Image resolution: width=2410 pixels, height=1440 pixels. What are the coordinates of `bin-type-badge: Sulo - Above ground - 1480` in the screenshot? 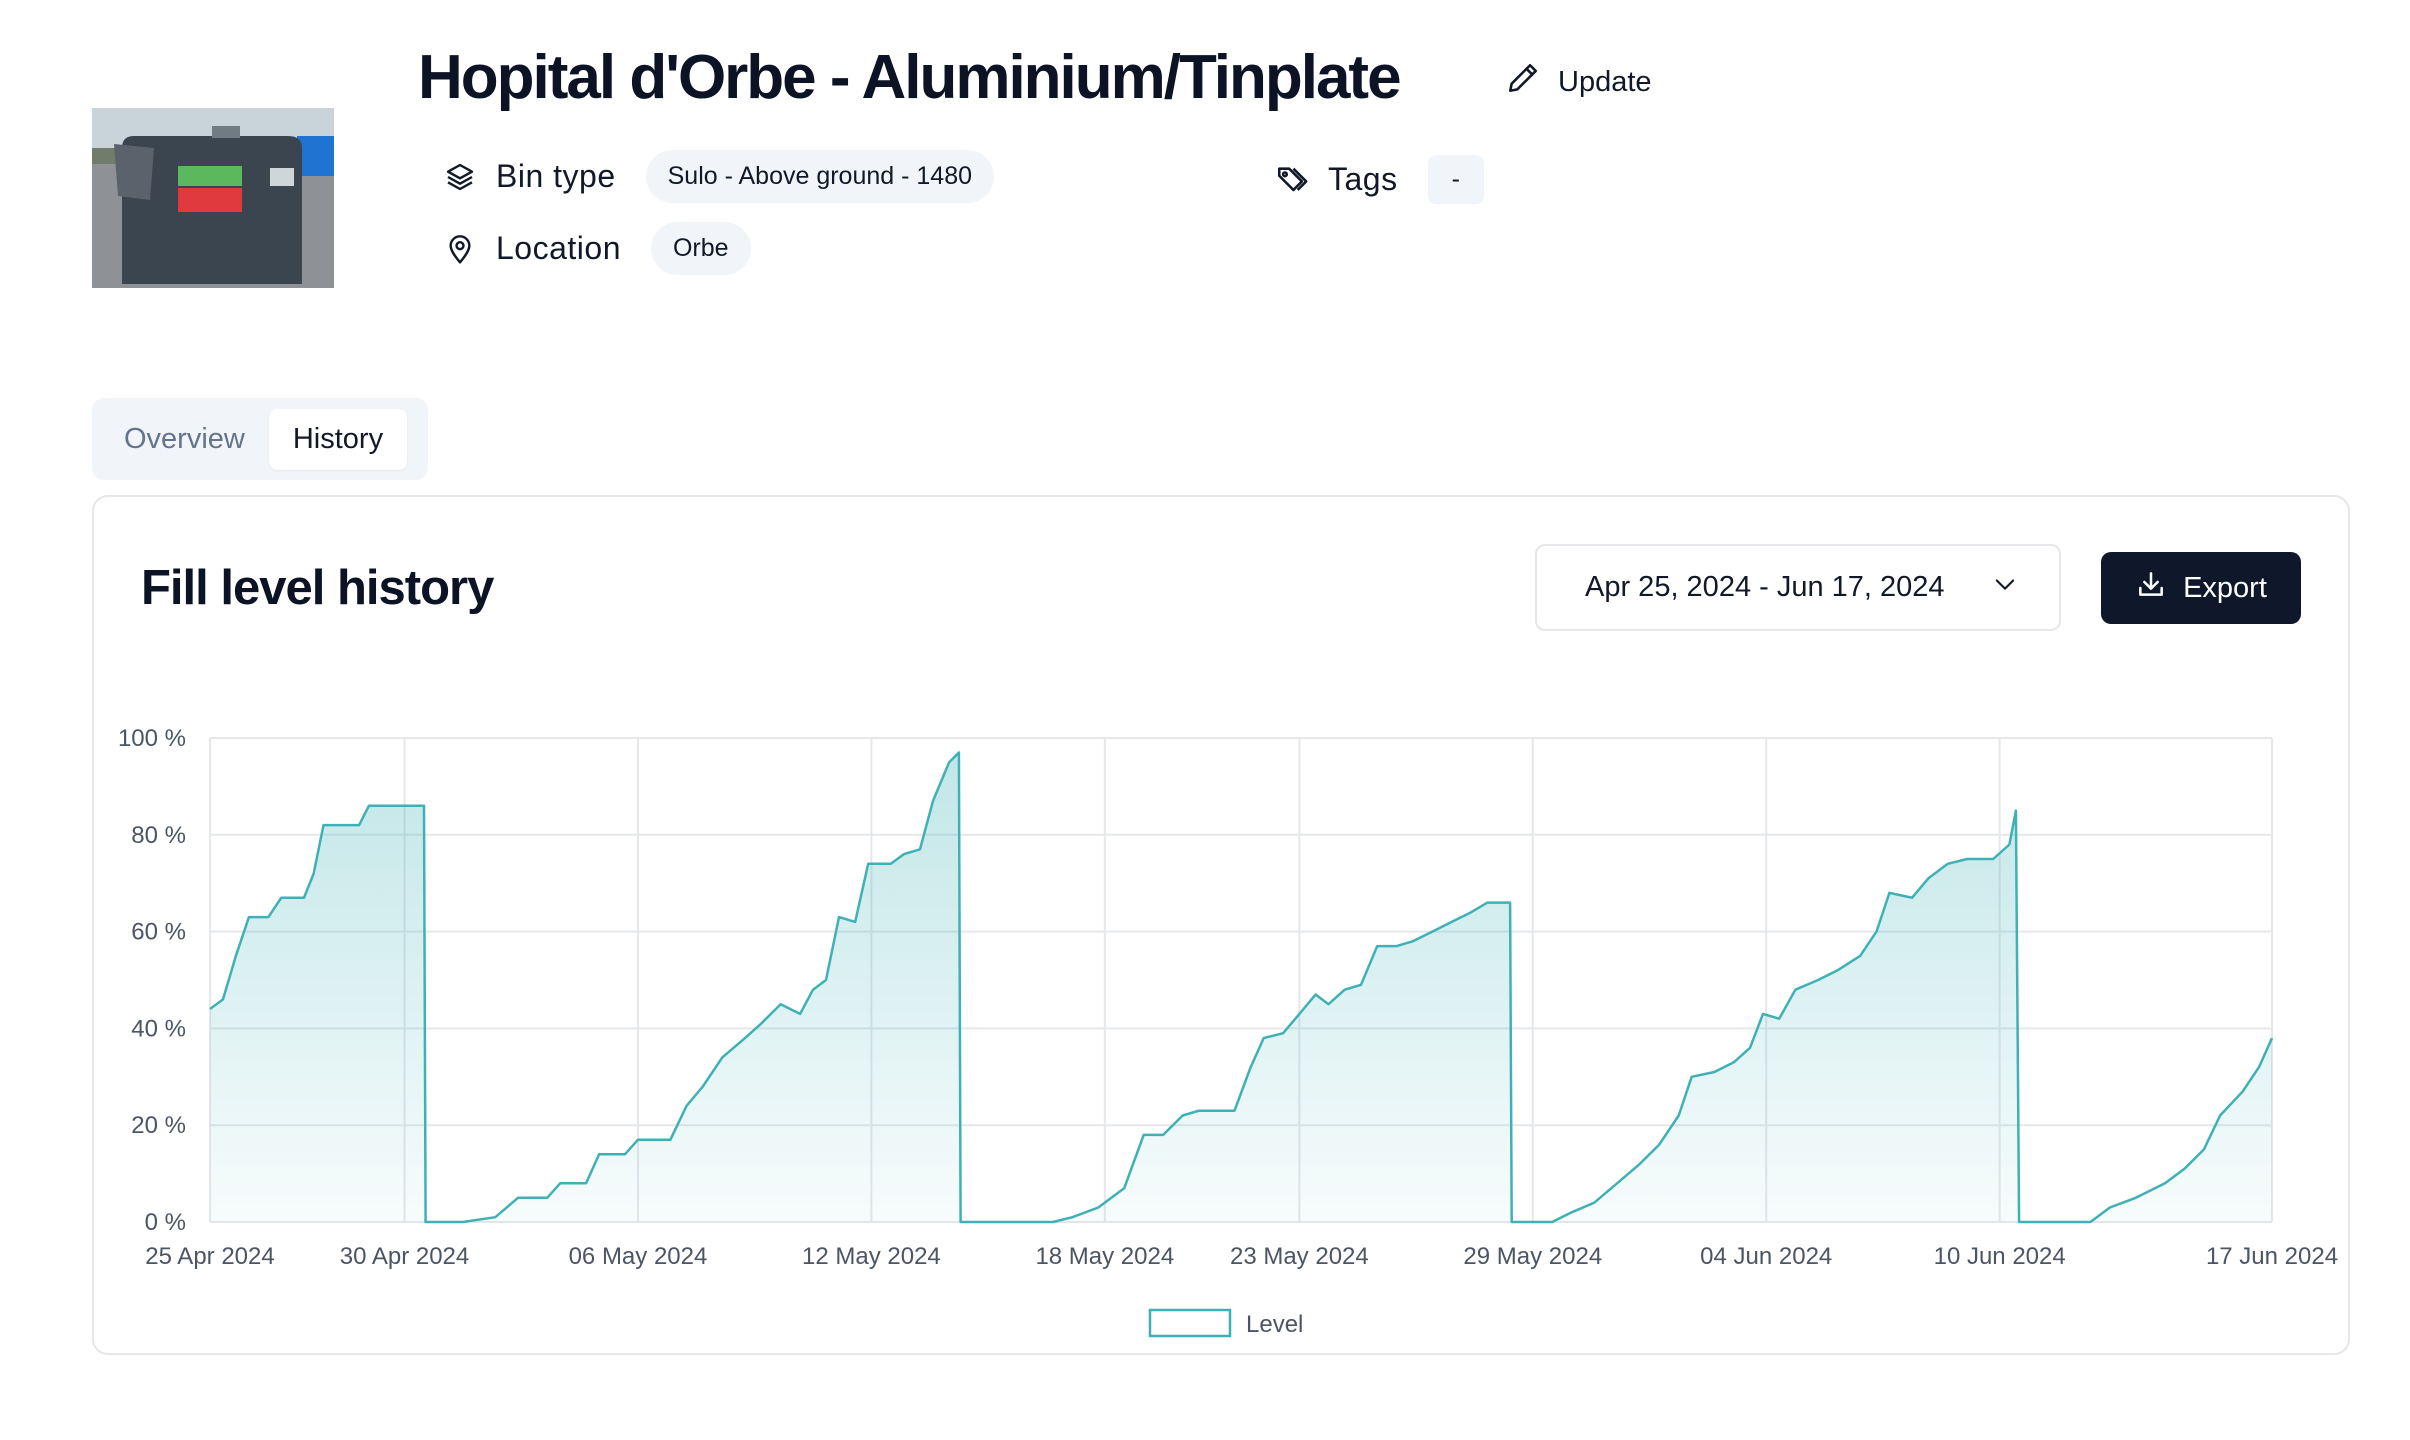 It's located at (820, 176).